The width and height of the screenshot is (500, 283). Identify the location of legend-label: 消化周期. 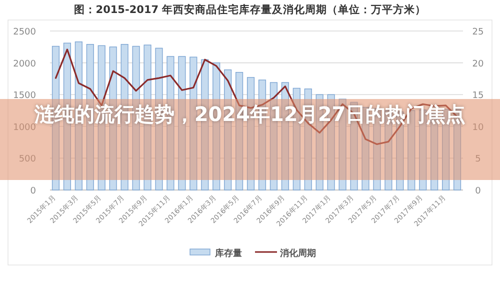
(297, 253).